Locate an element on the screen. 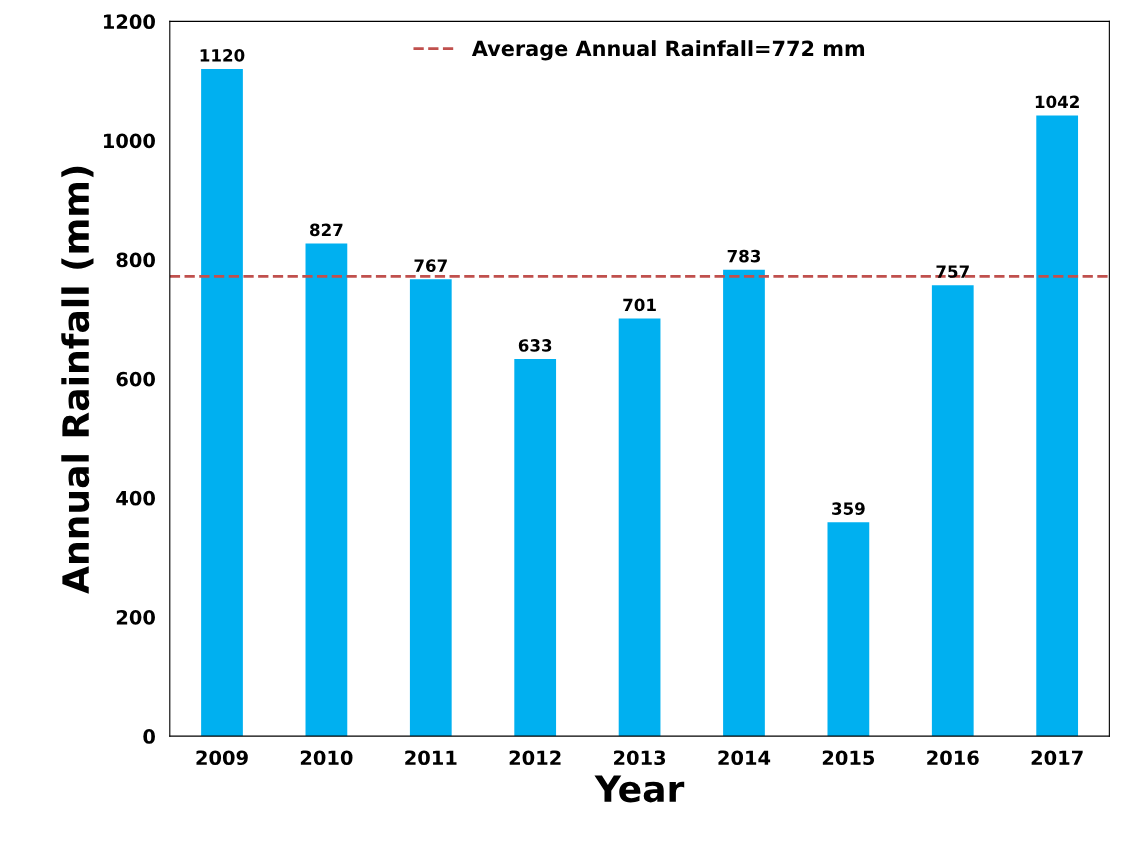  legend-label: Average Annual Rainfall=772 mm is located at coordinates (668, 50).